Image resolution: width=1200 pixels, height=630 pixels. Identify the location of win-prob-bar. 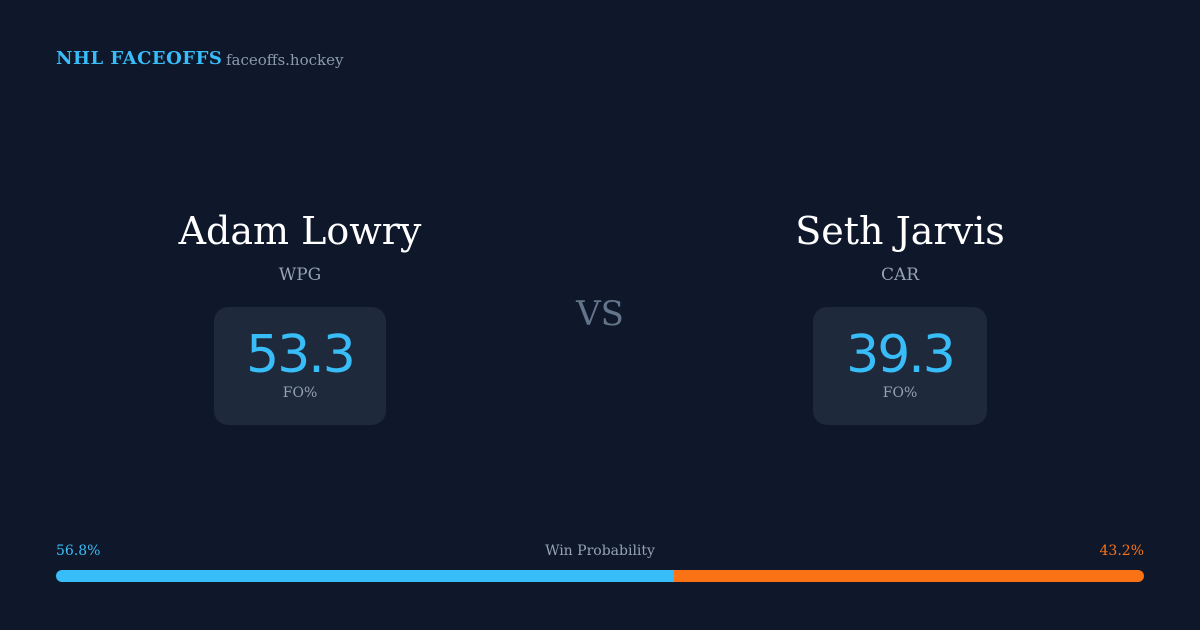
(600, 576).